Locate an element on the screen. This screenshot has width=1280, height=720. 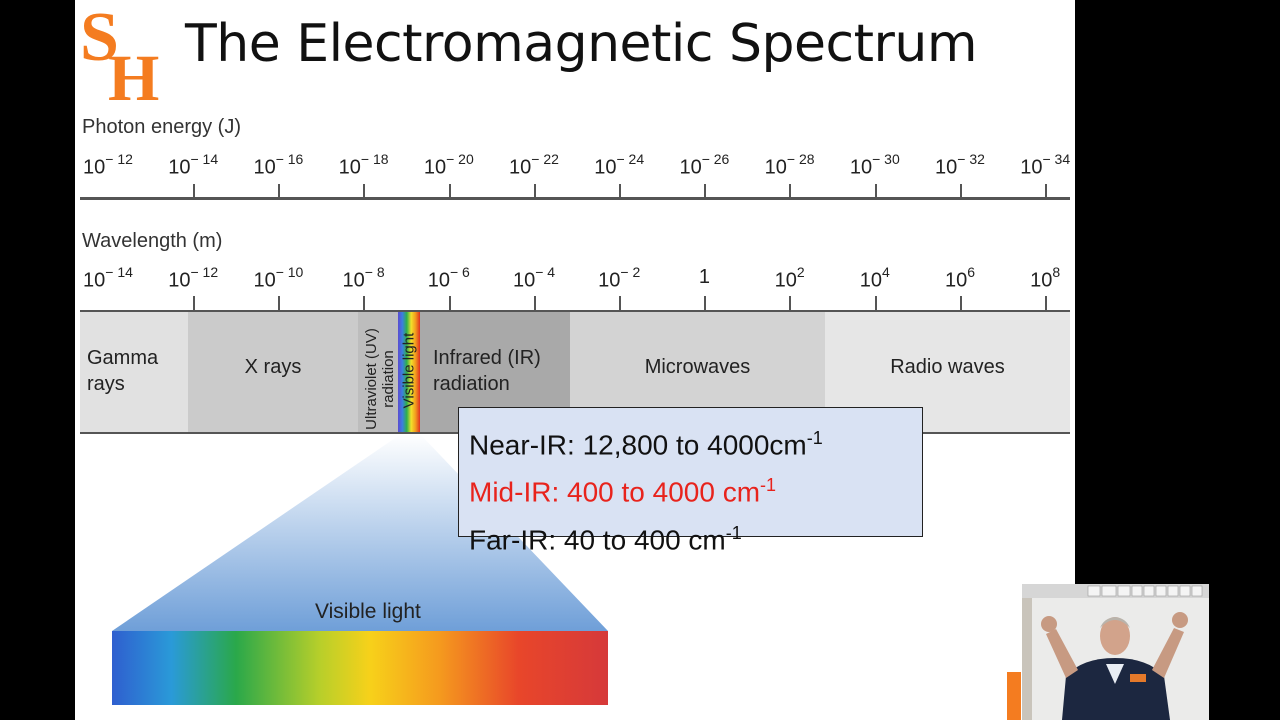
photon-axis-label: Photon energy (J) is located at coordinates (161, 127).